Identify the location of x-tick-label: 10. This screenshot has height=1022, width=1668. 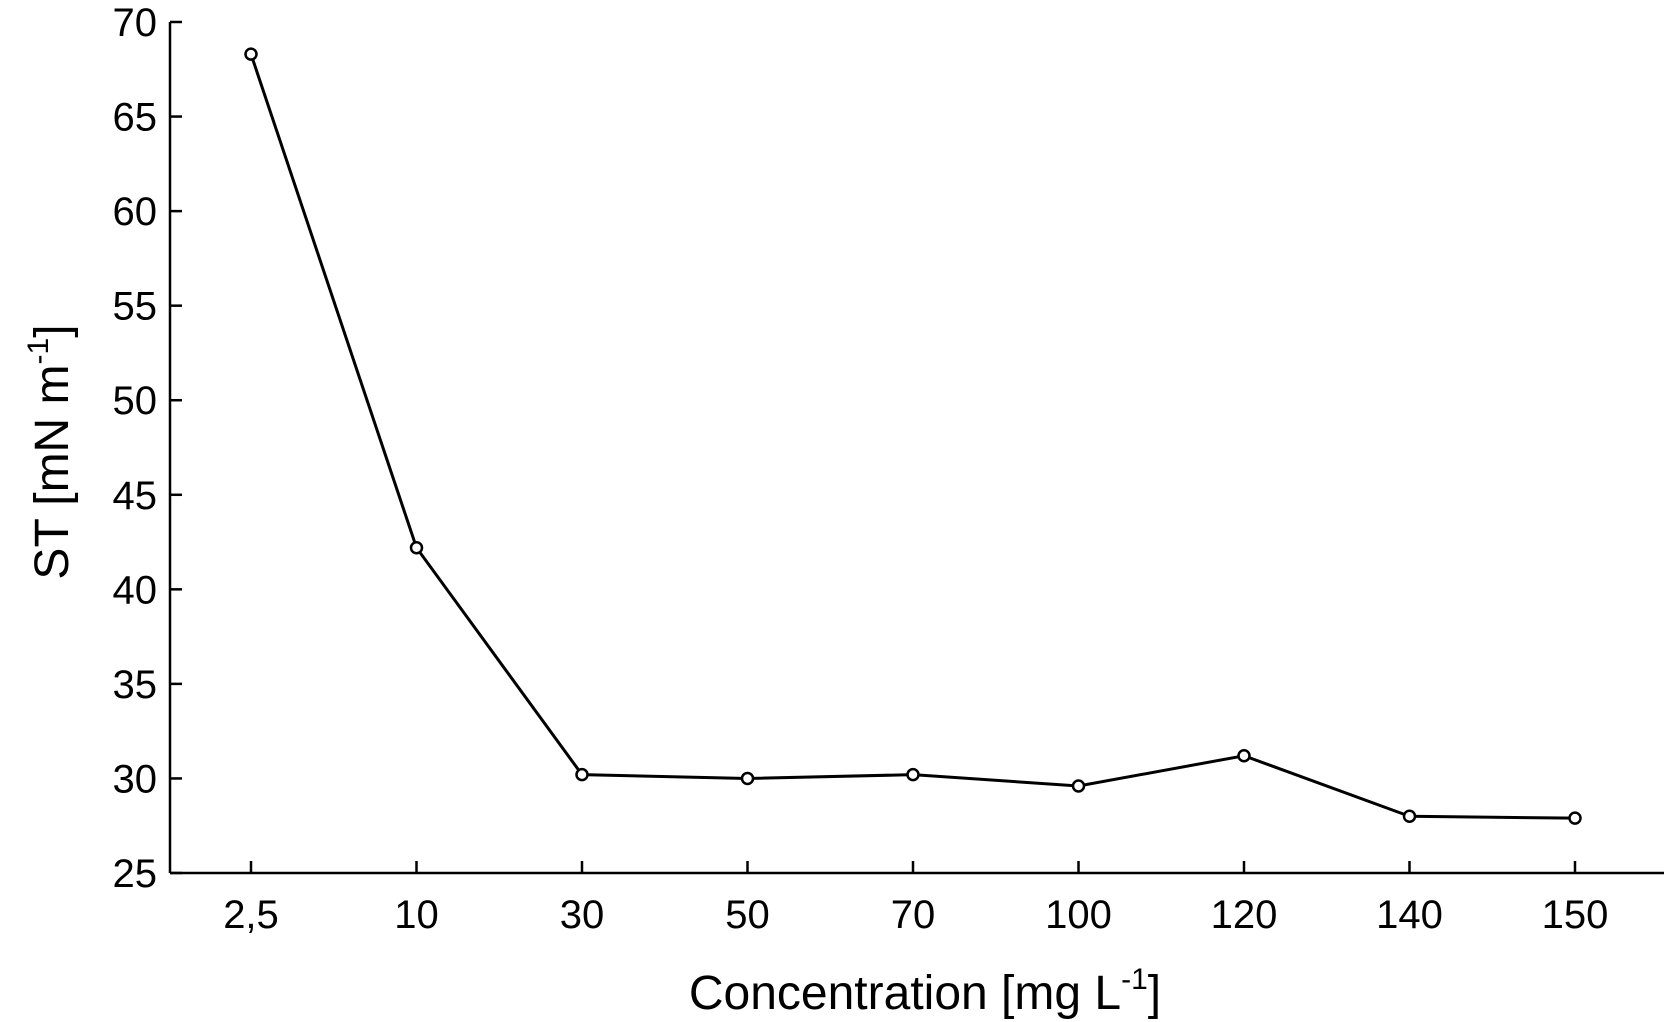
(416, 915).